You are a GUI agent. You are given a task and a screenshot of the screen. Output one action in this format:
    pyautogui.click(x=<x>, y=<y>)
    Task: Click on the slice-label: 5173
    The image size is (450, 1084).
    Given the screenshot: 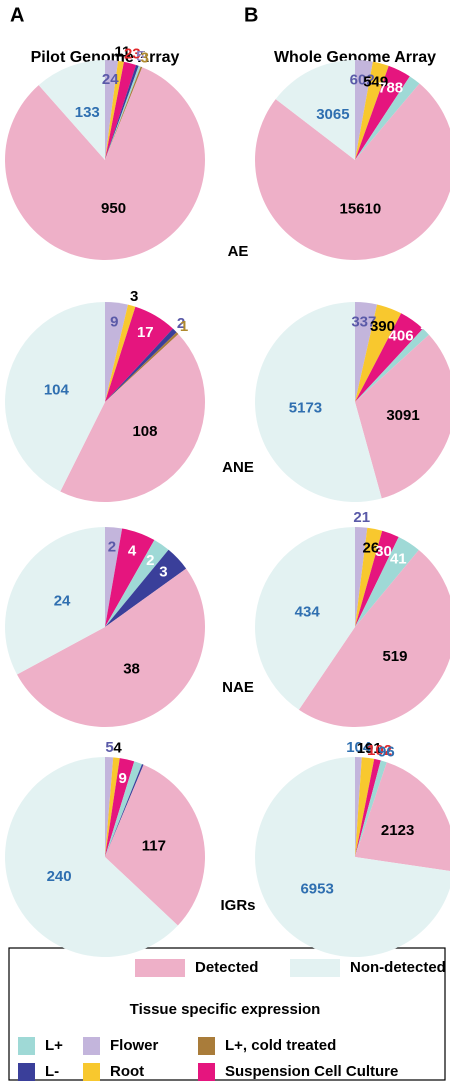 What is the action you would take?
    pyautogui.click(x=305, y=408)
    